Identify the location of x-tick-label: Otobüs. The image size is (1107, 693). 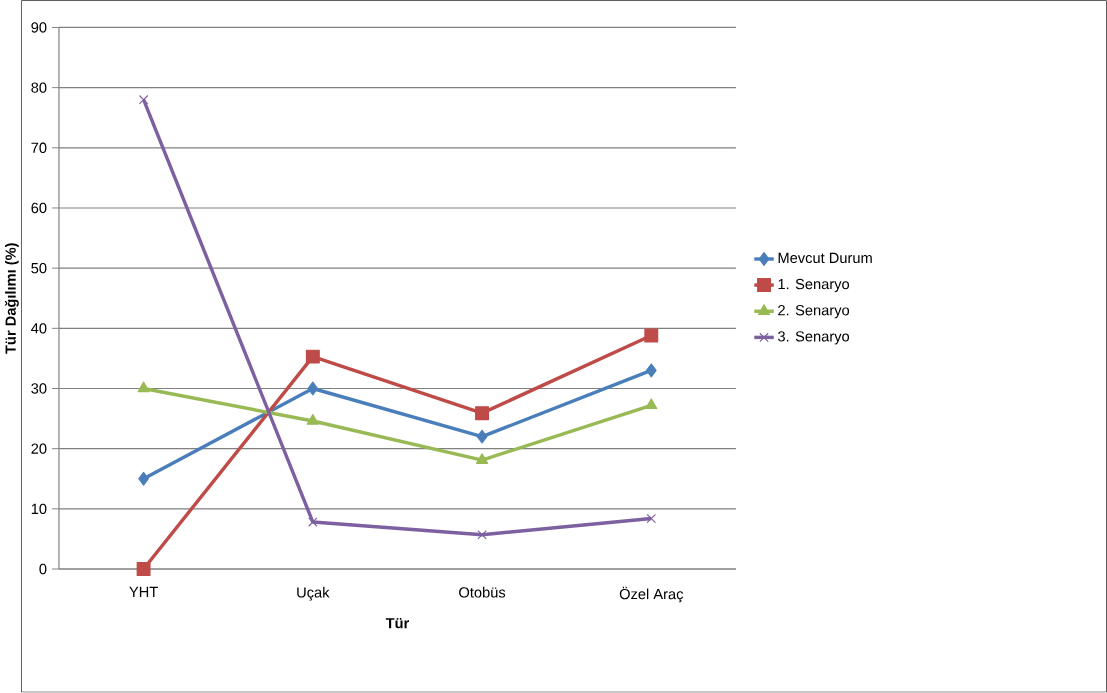
(482, 592).